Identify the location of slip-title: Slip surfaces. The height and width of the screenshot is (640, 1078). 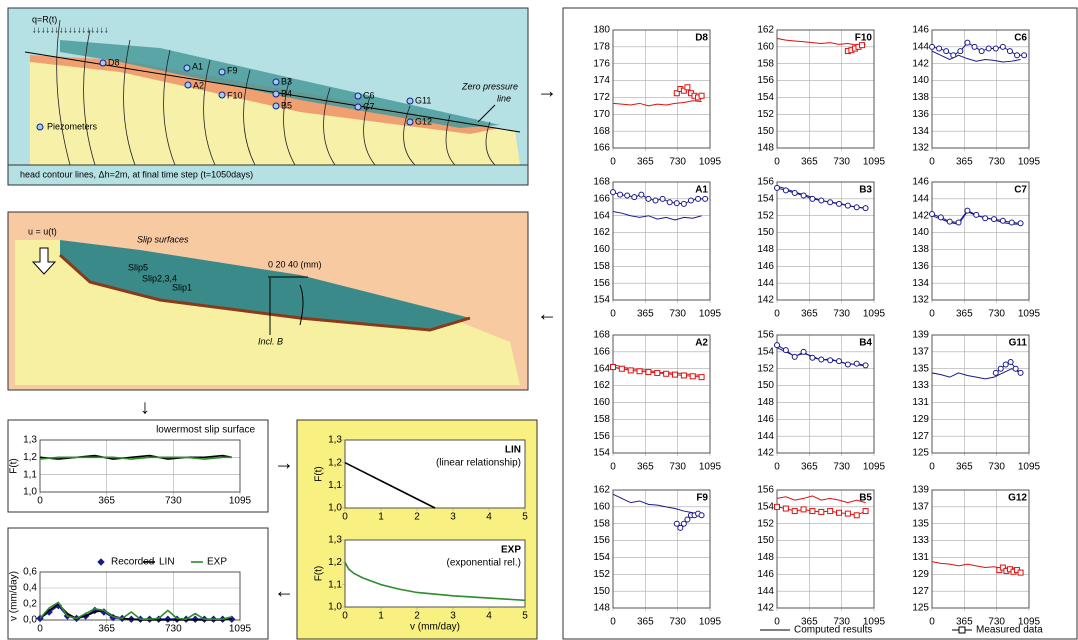
(163, 239).